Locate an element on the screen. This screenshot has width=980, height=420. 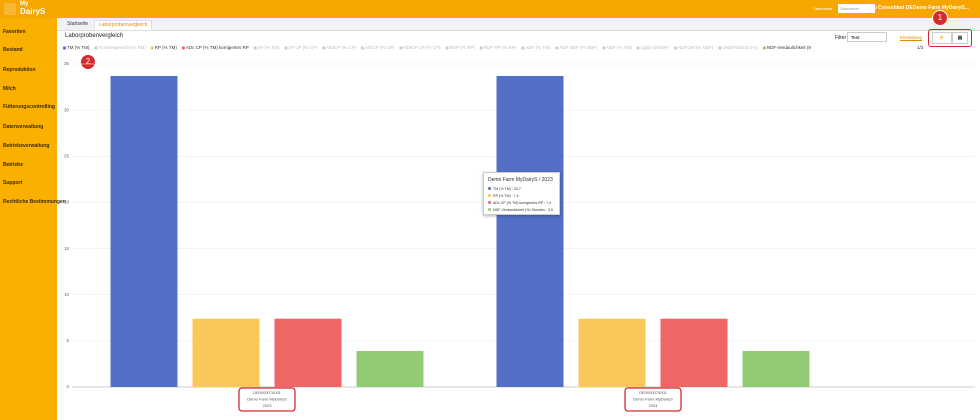
user: Demo Consultant DE is located at coordinates (888, 8).